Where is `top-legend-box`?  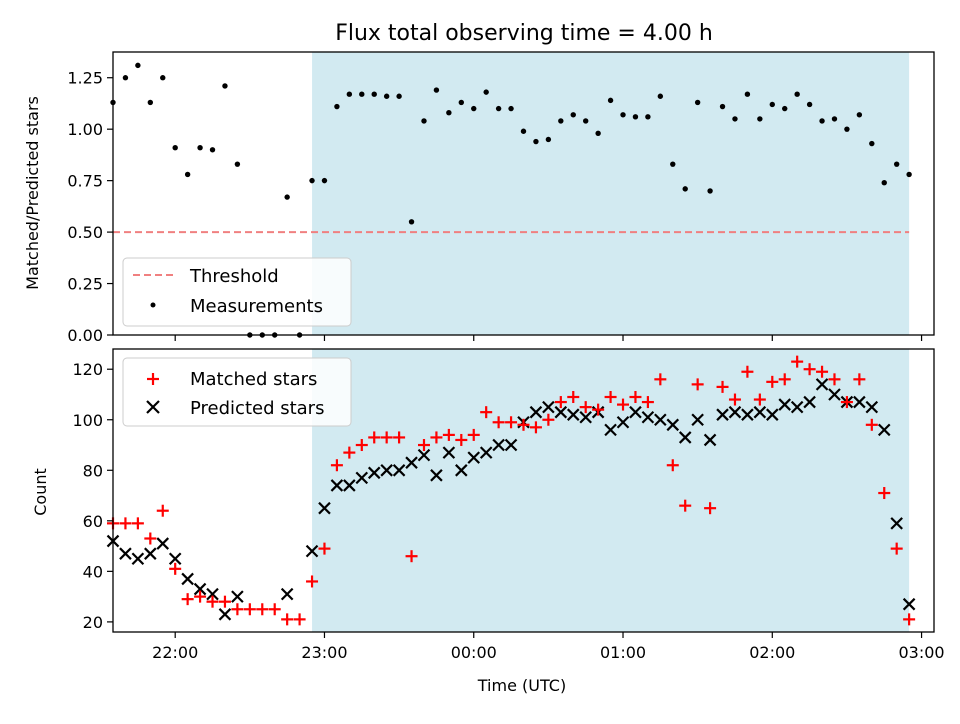 top-legend-box is located at coordinates (237, 292).